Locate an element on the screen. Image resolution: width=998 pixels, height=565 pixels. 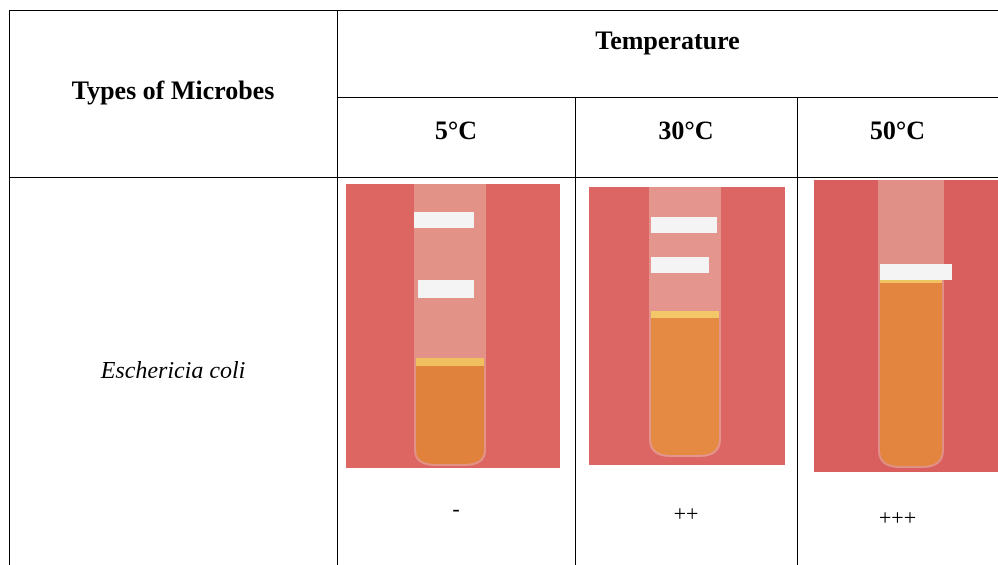
microbe-name: Eschericia coli is located at coordinates (173, 371).